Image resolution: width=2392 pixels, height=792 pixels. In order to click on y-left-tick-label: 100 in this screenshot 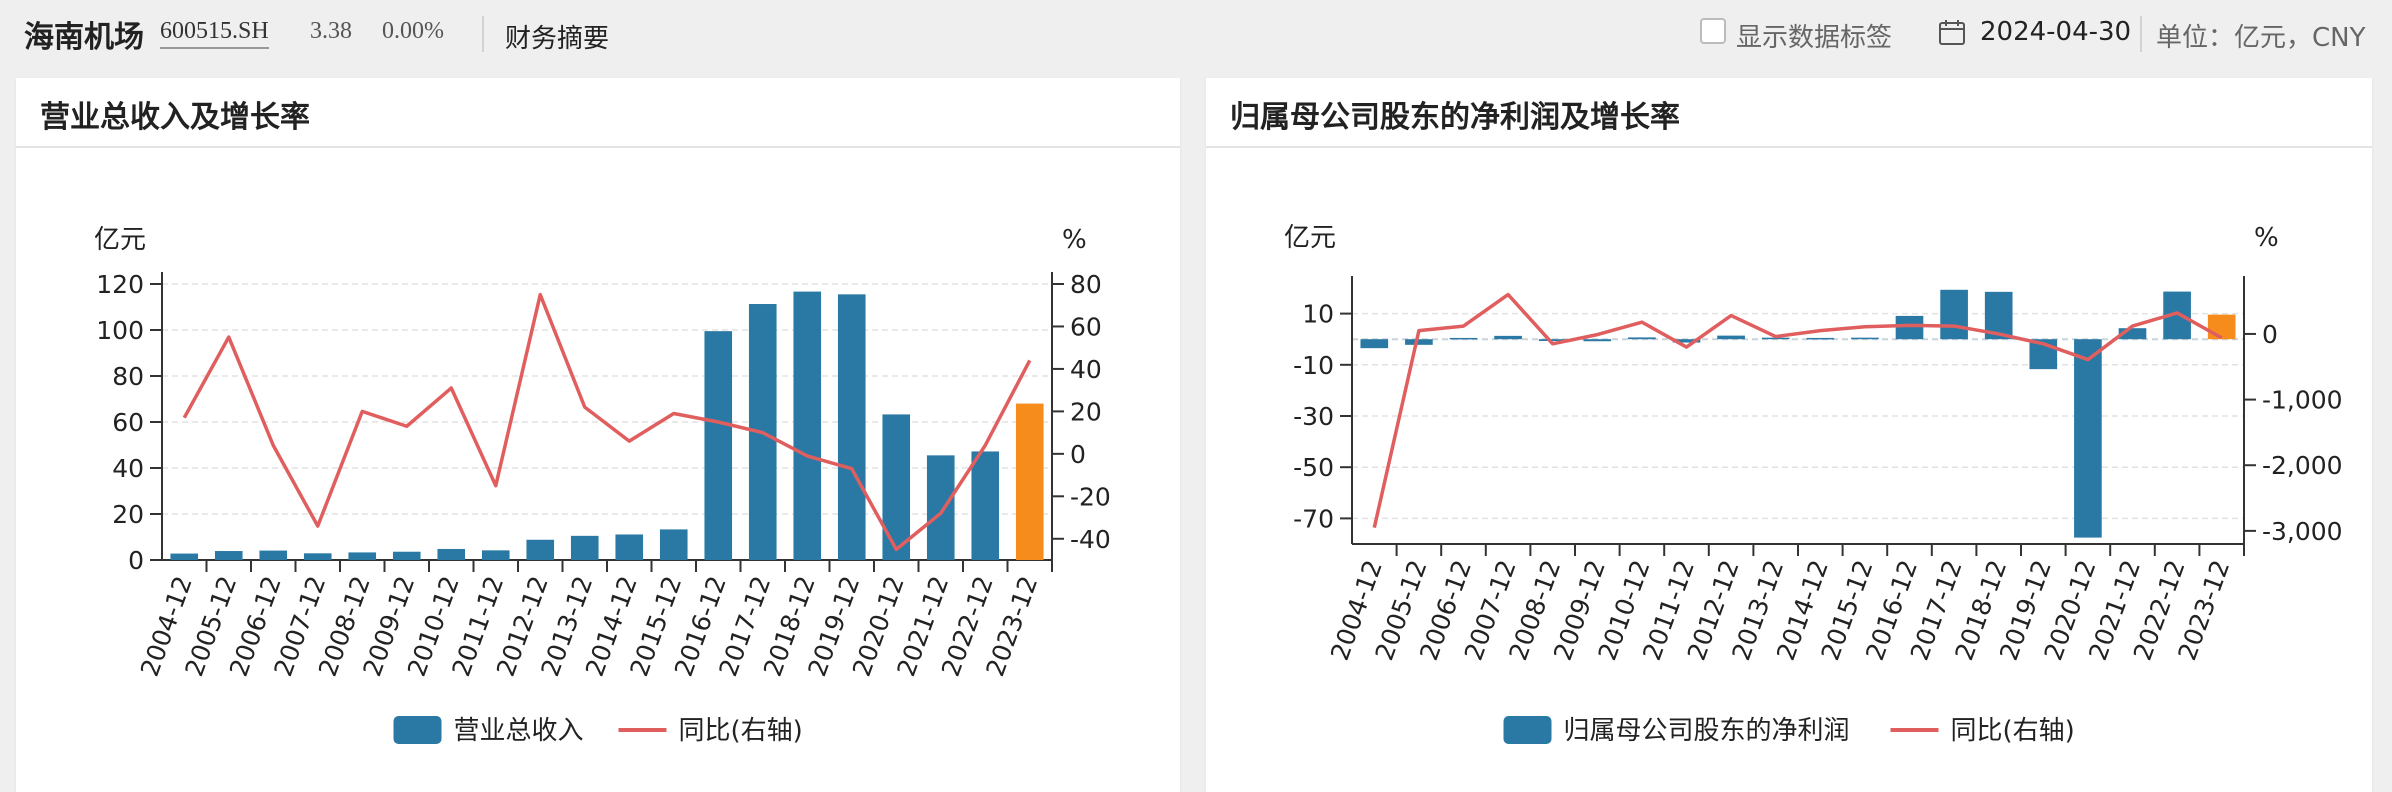, I will do `click(120, 330)`.